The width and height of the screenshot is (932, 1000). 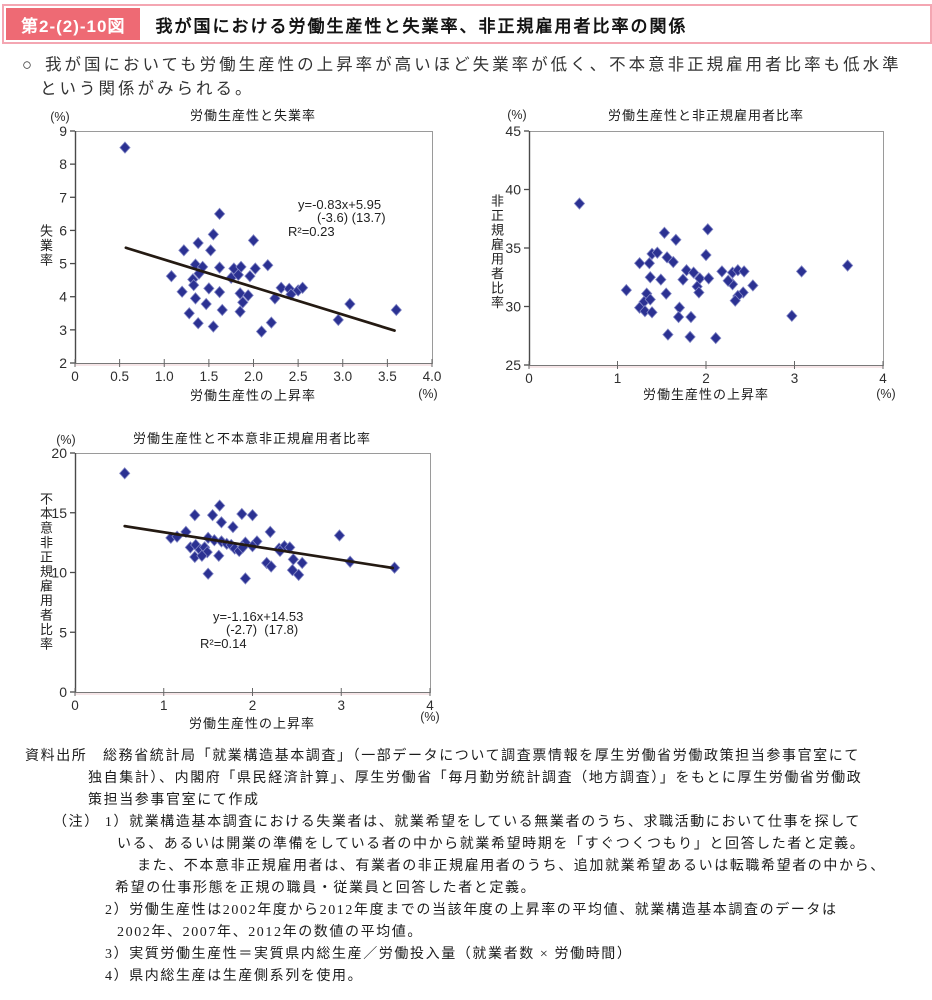 I want to click on svg-text: 2.0, so click(x=253, y=376).